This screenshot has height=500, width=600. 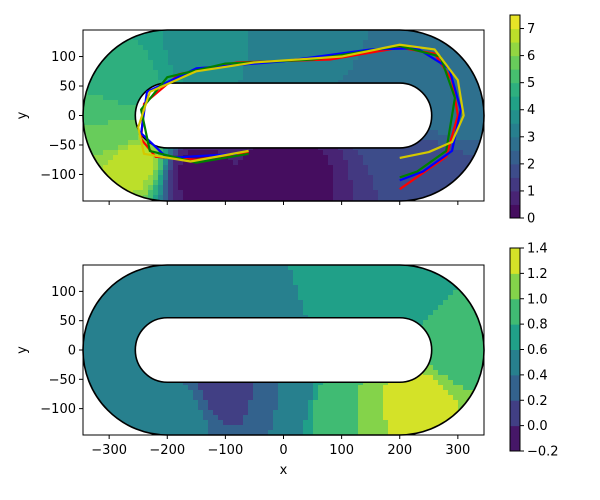 I want to click on x-tick-label: 300, so click(x=457, y=450).